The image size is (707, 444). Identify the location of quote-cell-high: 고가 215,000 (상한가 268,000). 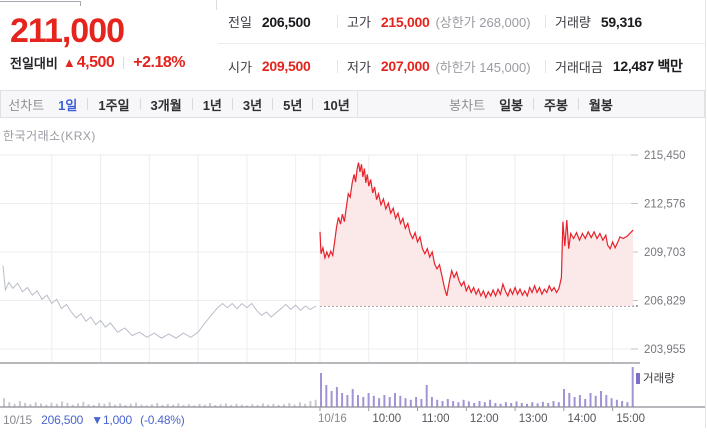
(441, 21).